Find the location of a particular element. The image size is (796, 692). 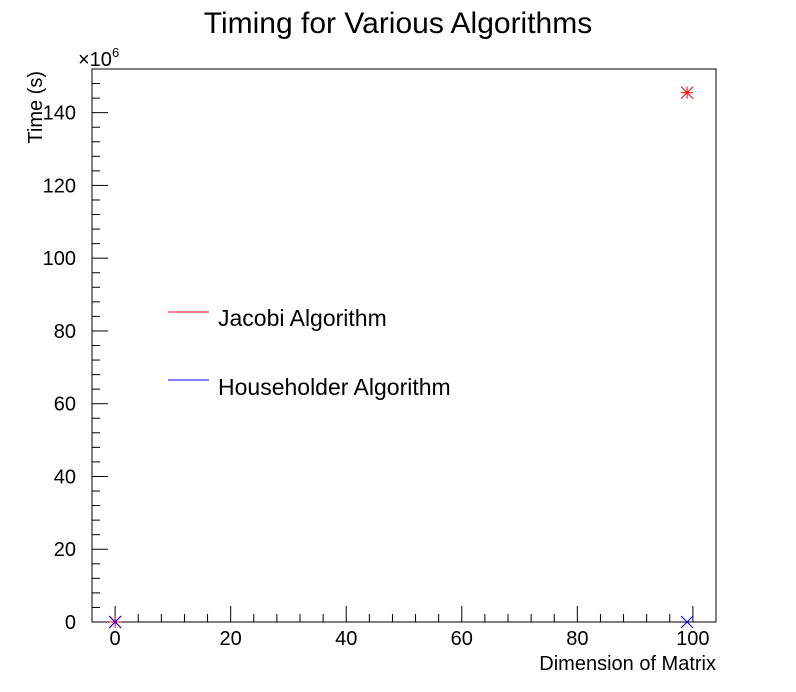

x-tick-label: 80 is located at coordinates (577, 639).